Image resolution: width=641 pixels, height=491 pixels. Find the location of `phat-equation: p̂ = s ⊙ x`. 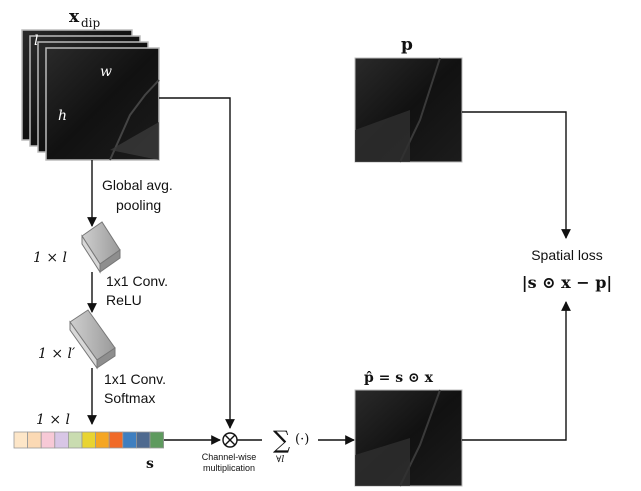

phat-equation: p̂ = s ⊙ x is located at coordinates (399, 378).